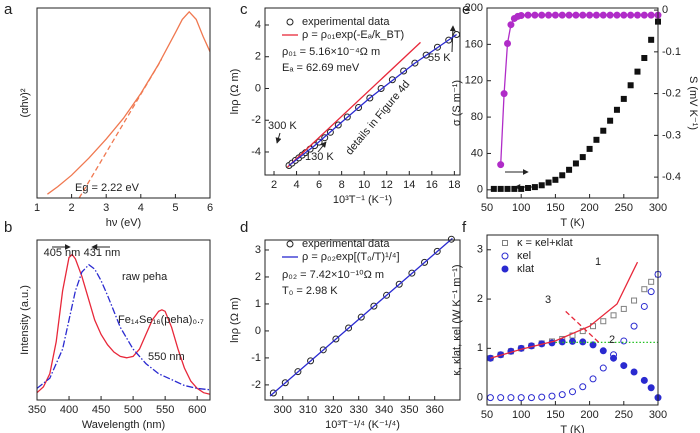  Describe the element at coordinates (37, 410) in the screenshot. I see `x-tick-label: 350` at that location.